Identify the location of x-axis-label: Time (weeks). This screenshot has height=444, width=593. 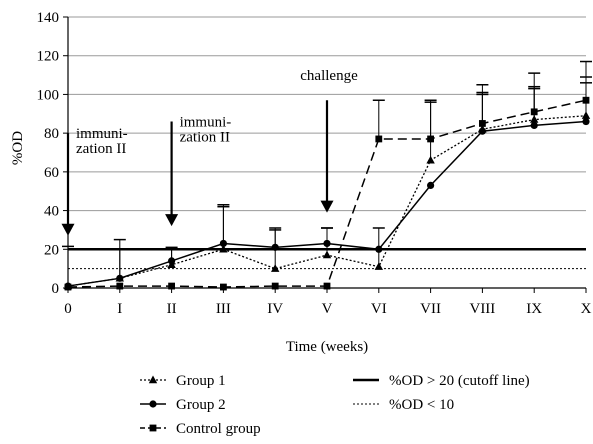
(327, 347).